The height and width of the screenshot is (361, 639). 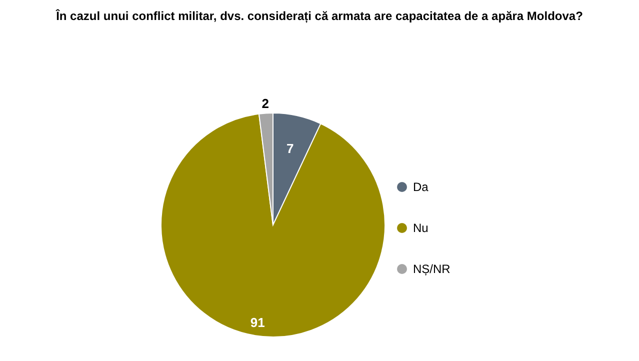 What do you see at coordinates (432, 269) in the screenshot?
I see `legend-label: NȘ/NR` at bounding box center [432, 269].